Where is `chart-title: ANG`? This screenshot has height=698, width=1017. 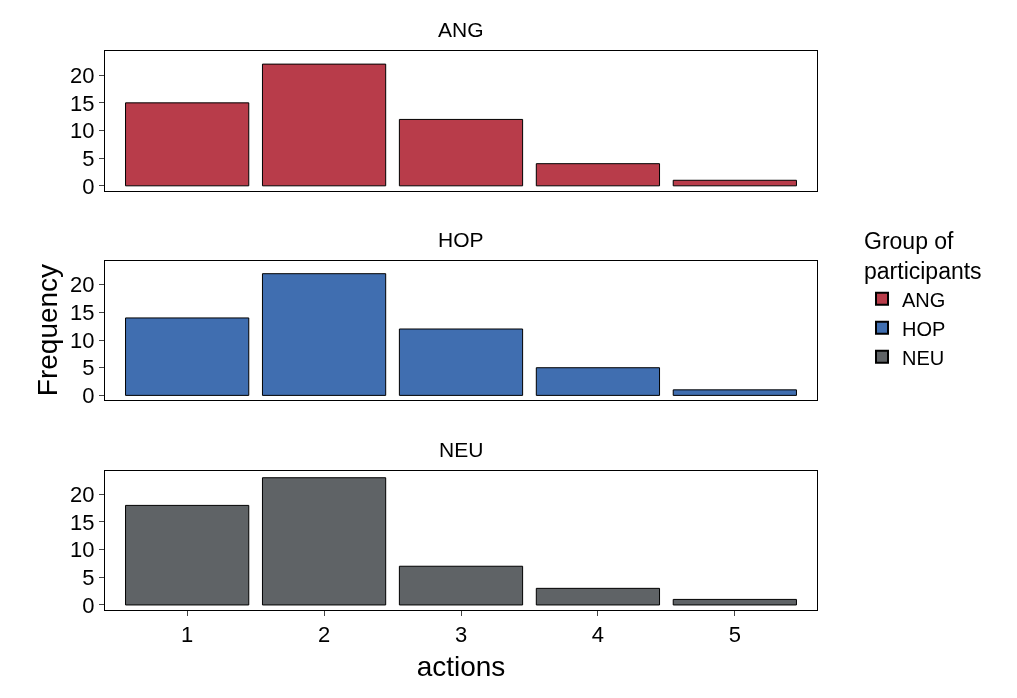 chart-title: ANG is located at coordinates (461, 29).